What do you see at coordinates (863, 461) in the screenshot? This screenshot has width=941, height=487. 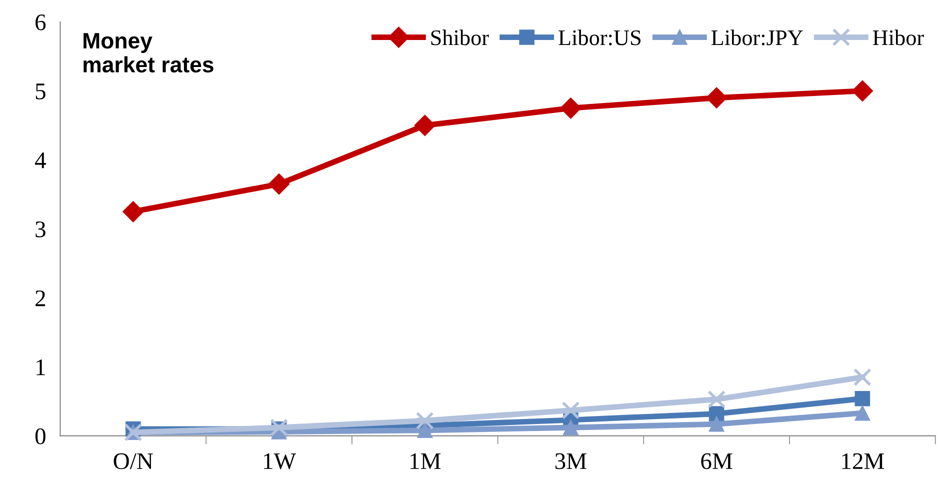 I see `x-tick-label: 12M` at bounding box center [863, 461].